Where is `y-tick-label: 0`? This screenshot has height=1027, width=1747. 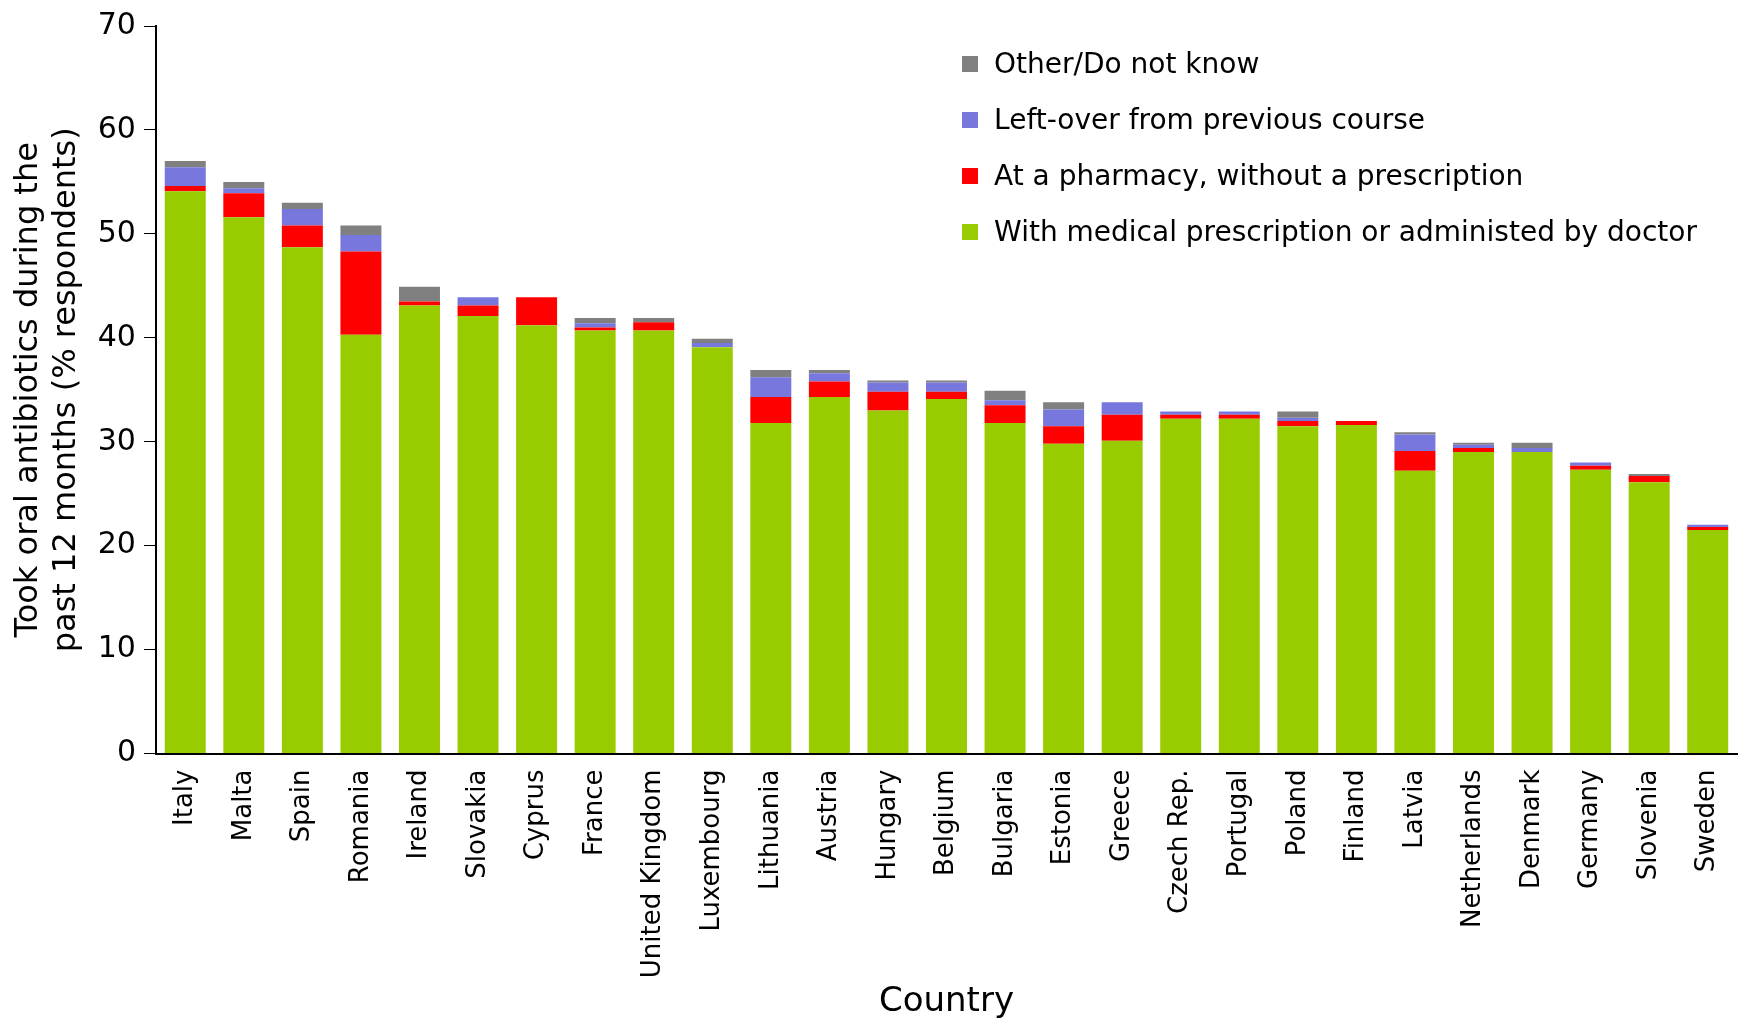
y-tick-label: 0 is located at coordinates (126, 751).